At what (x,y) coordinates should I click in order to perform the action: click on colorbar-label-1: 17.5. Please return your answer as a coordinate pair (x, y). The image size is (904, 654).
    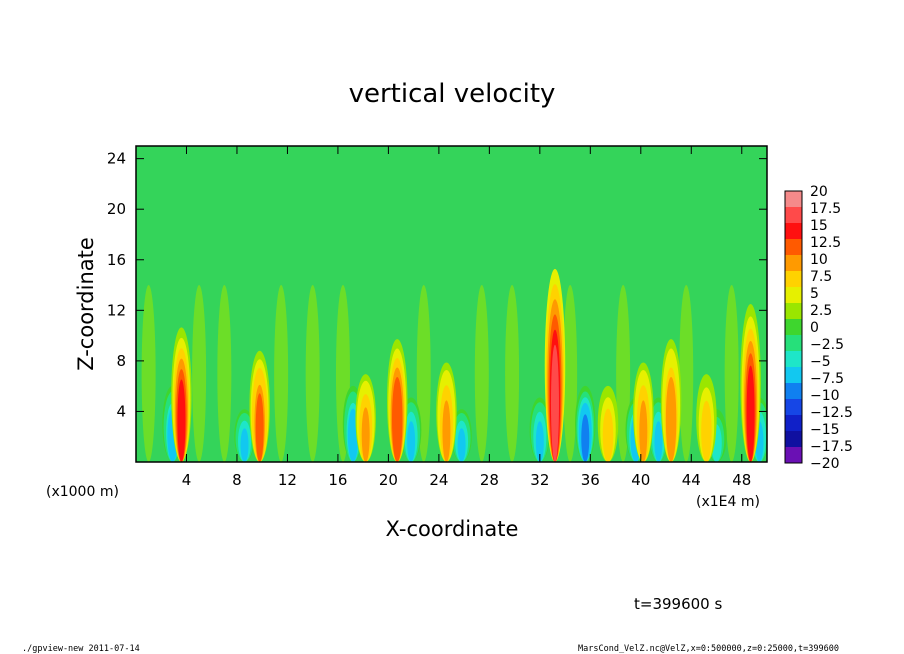
    Looking at the image, I should click on (825, 209).